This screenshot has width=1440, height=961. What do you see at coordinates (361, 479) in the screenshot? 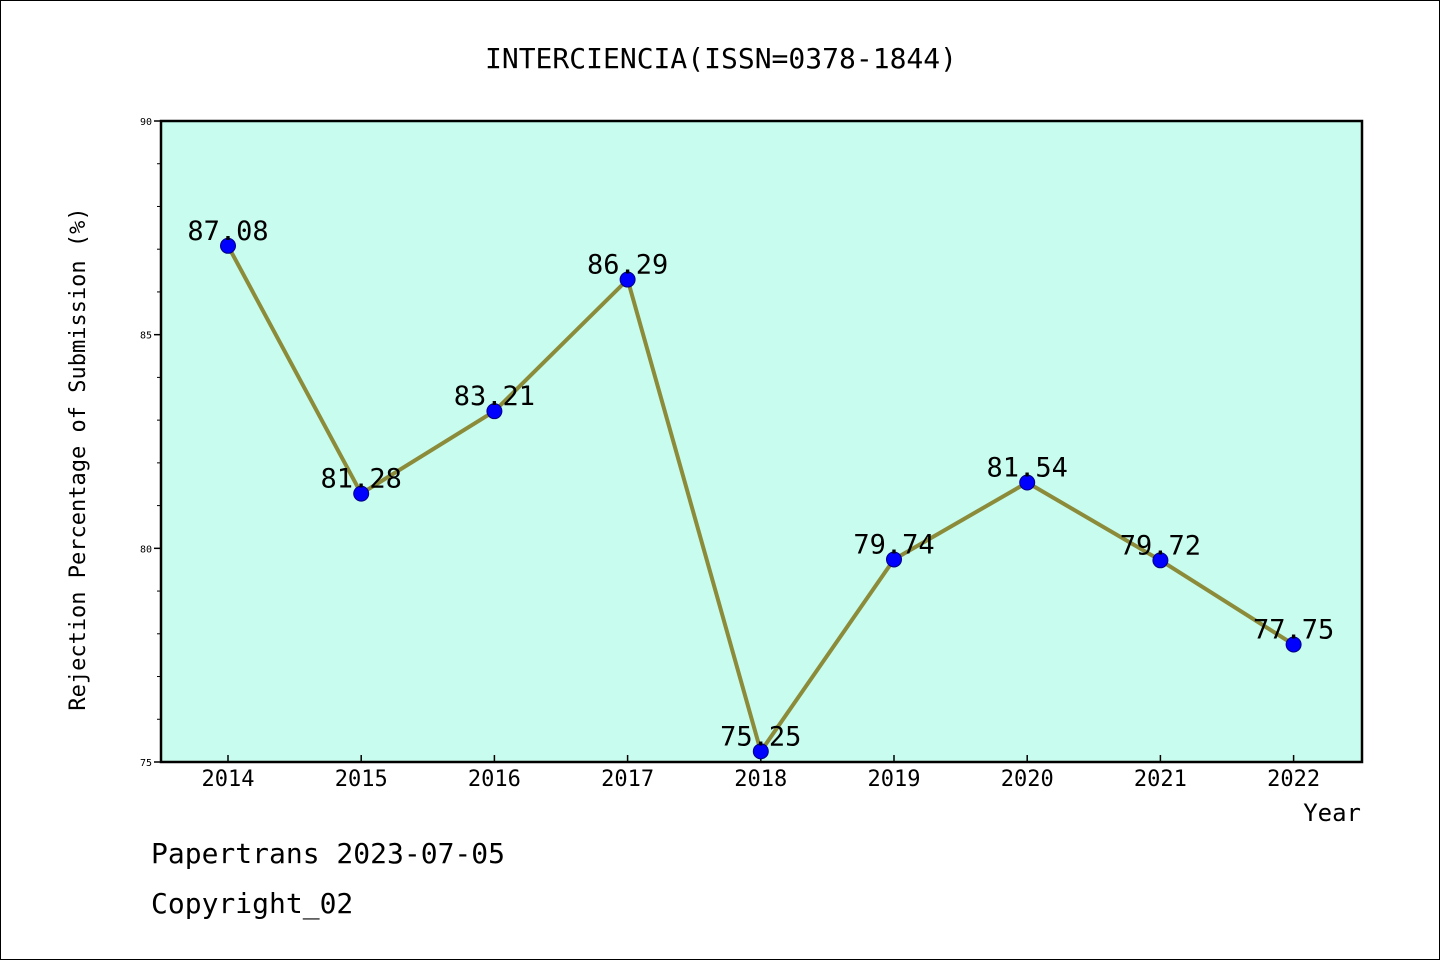
I see `data-label-2015: 81.28` at bounding box center [361, 479].